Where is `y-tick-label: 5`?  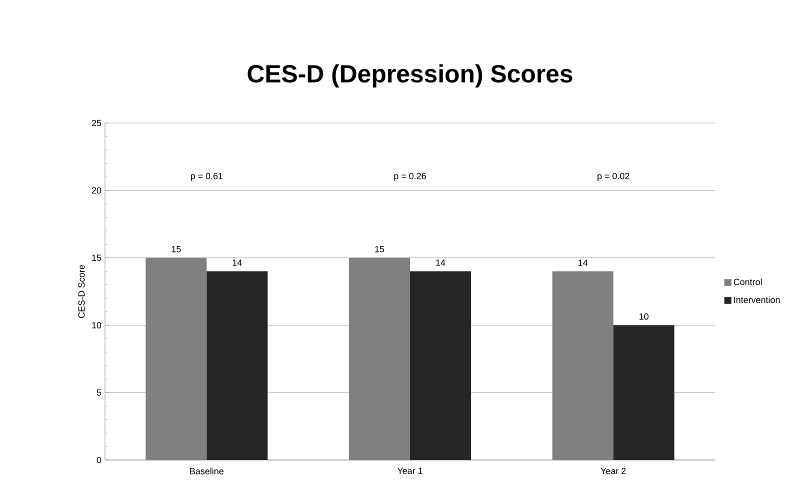
y-tick-label: 5 is located at coordinates (99, 392).